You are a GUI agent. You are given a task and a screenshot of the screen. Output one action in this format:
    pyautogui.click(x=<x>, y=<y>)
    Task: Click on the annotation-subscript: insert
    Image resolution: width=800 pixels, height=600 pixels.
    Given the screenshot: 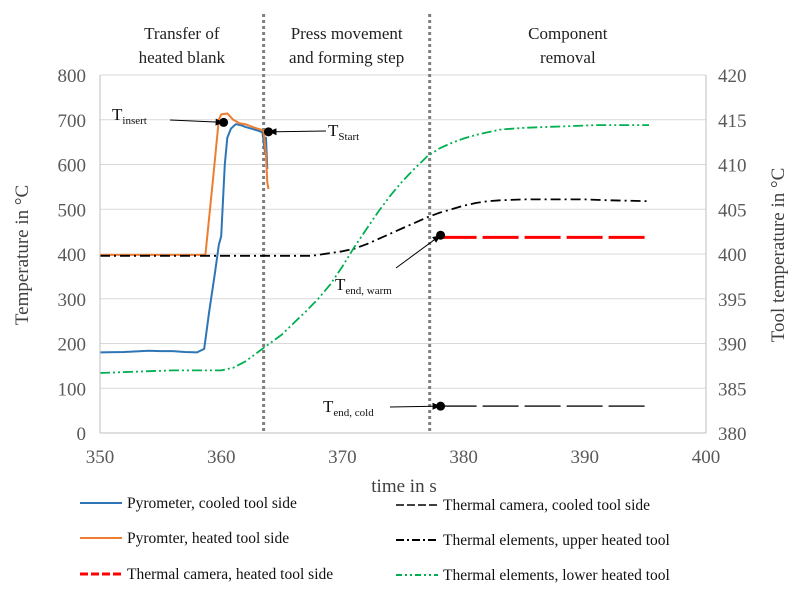 What is the action you would take?
    pyautogui.click(x=134, y=121)
    